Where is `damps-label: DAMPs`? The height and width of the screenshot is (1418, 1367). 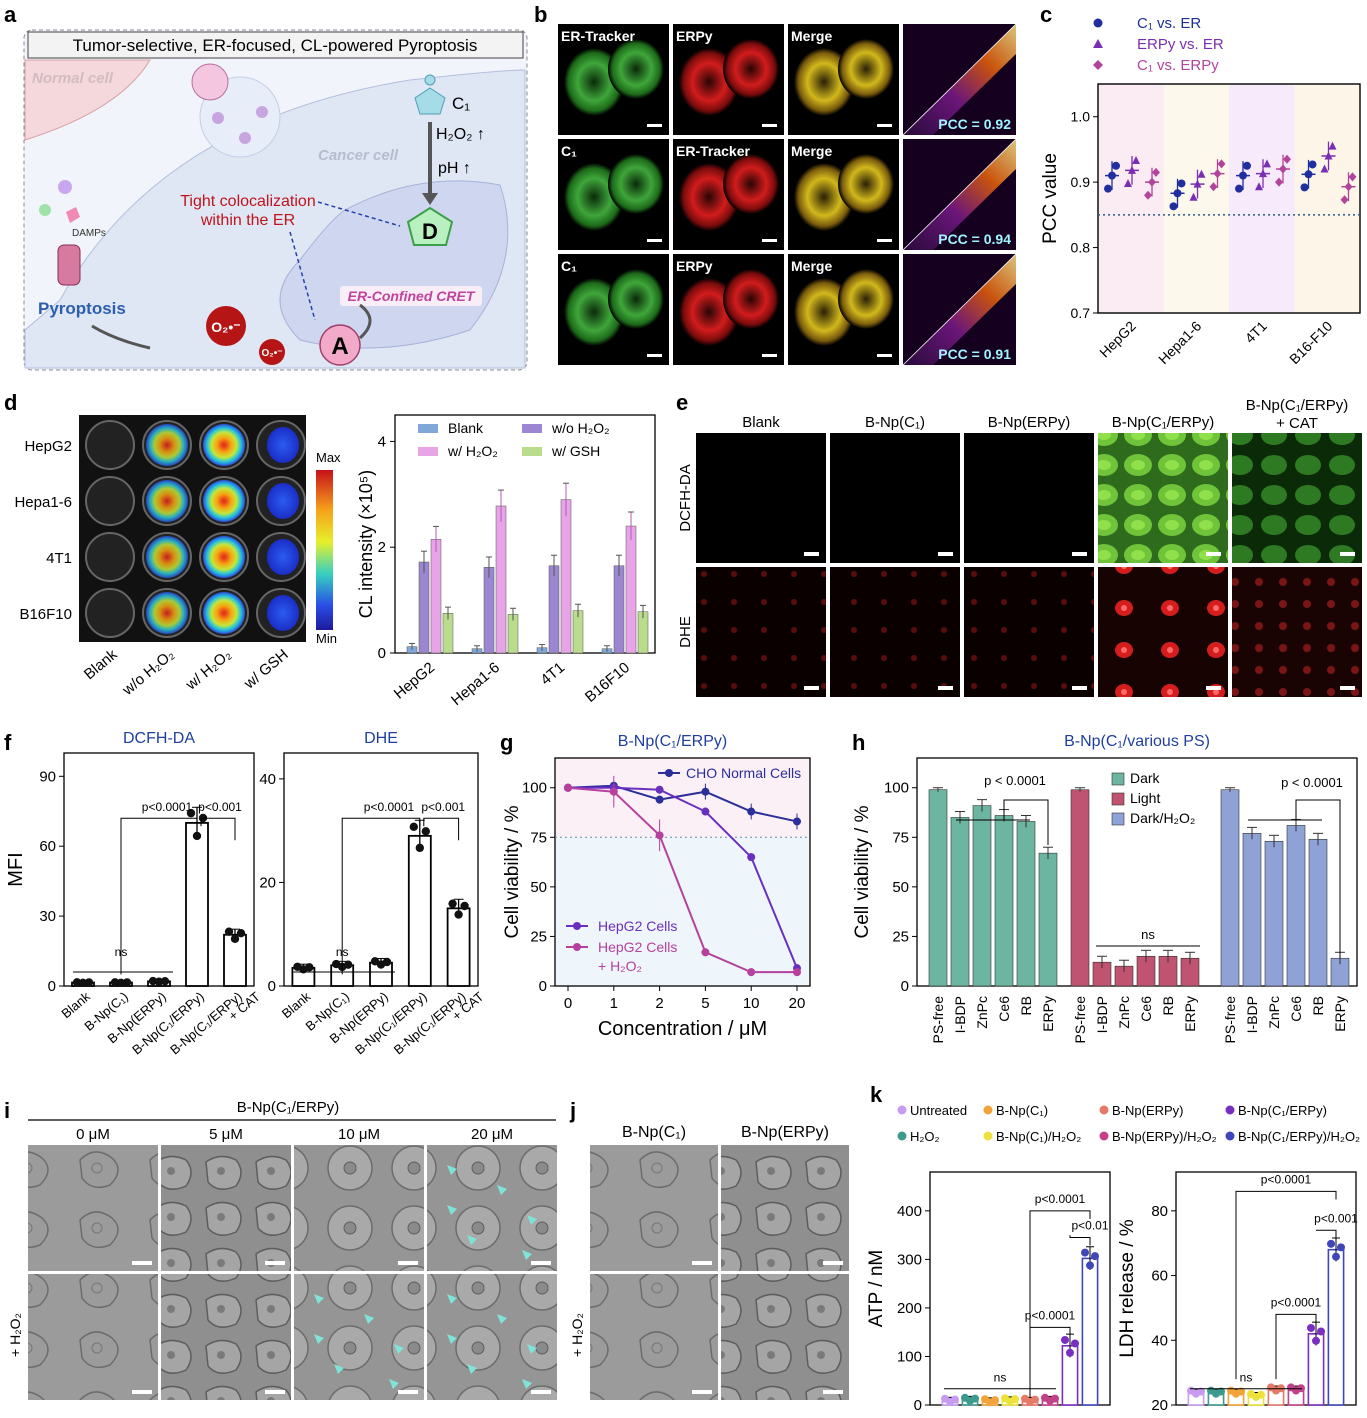 damps-label: DAMPs is located at coordinates (89, 233).